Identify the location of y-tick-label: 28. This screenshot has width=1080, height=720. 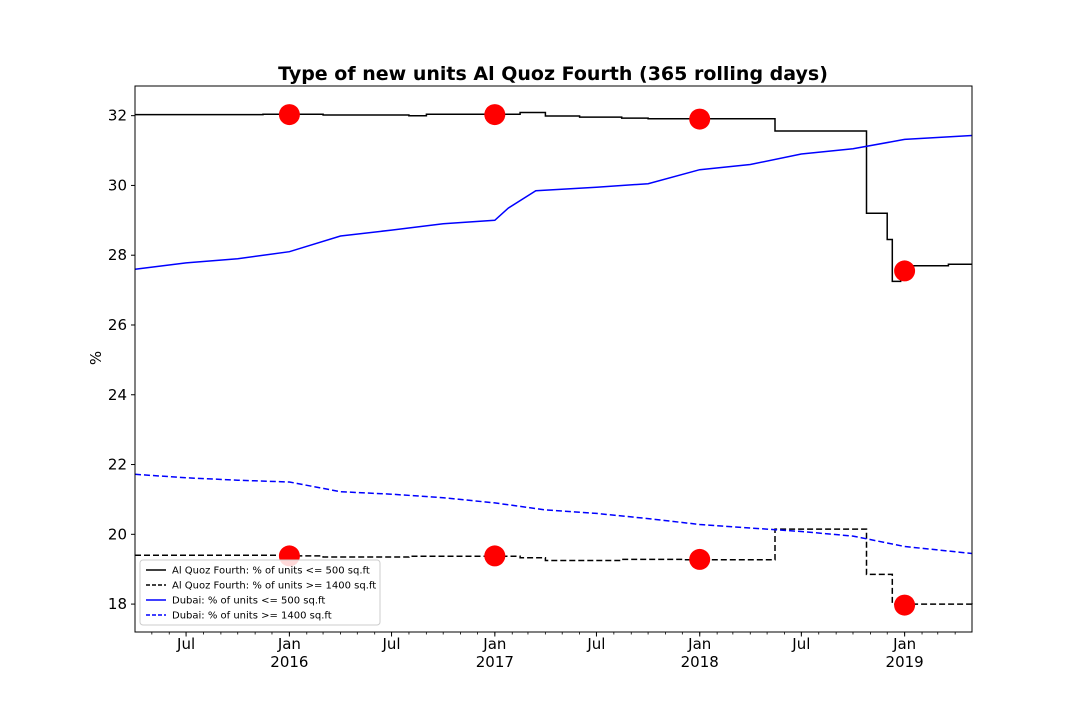
(117, 255).